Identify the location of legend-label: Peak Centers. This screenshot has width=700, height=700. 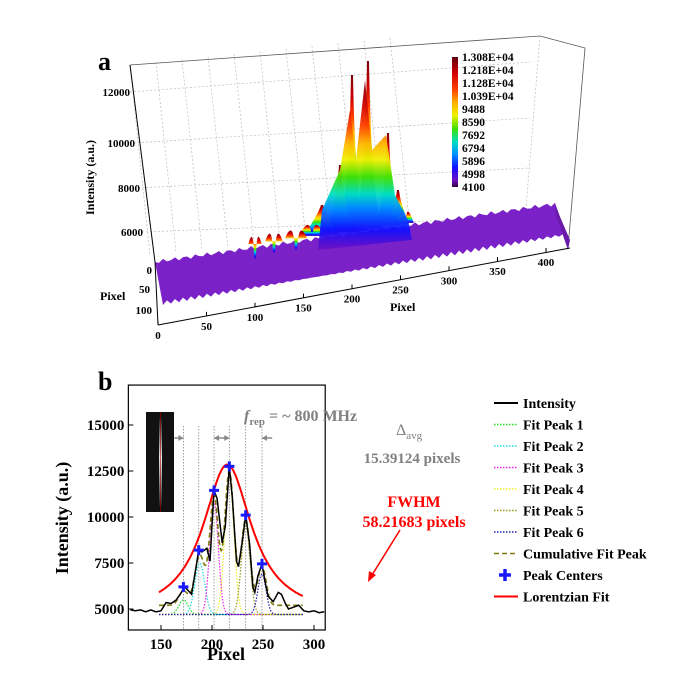
(563, 576).